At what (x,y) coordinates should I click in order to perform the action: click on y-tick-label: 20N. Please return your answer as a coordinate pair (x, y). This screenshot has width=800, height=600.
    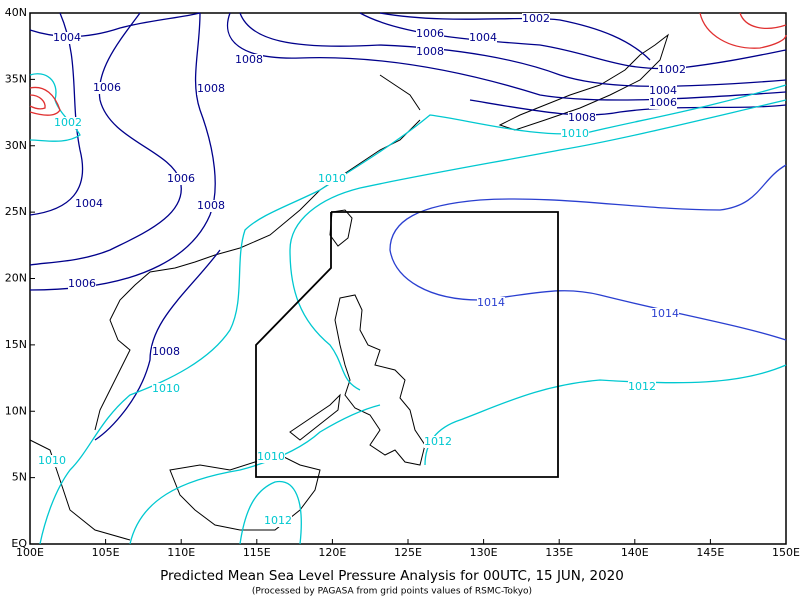
    Looking at the image, I should click on (16, 278).